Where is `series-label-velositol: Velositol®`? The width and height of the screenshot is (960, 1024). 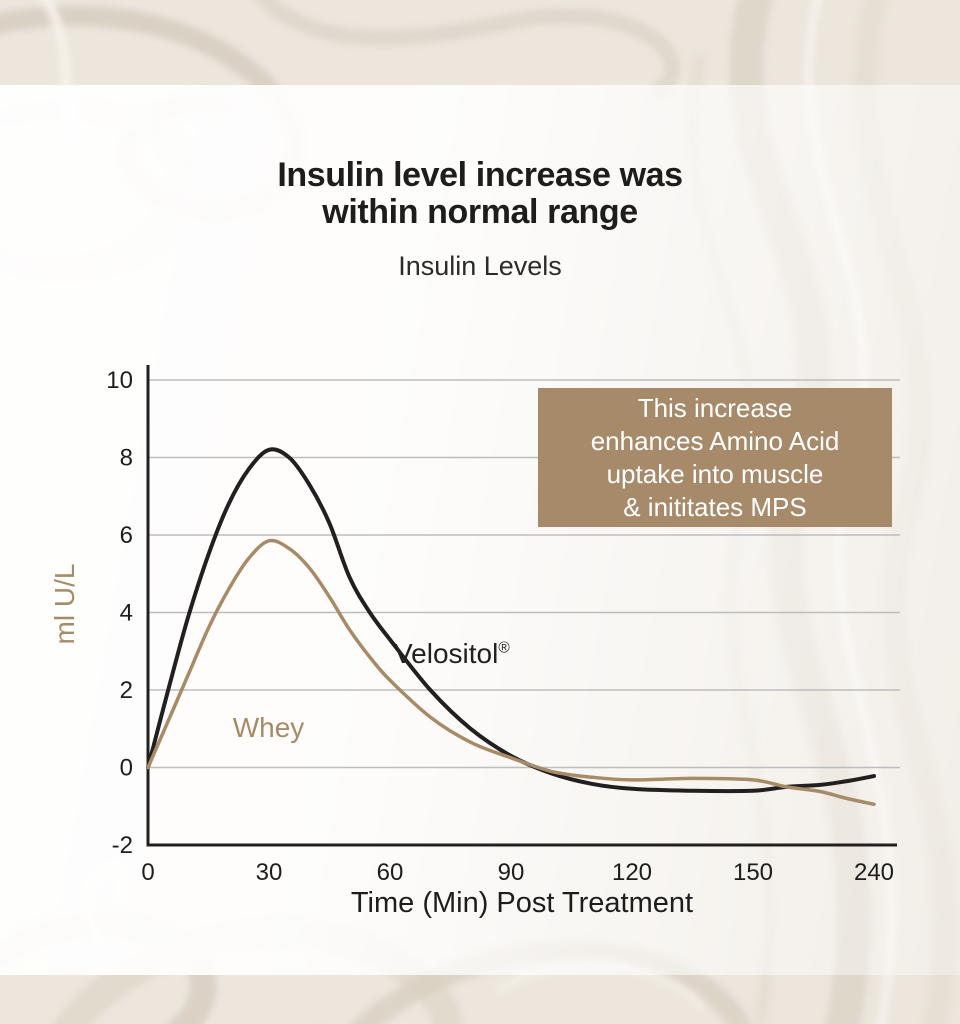
series-label-velositol: Velositol® is located at coordinates (452, 654).